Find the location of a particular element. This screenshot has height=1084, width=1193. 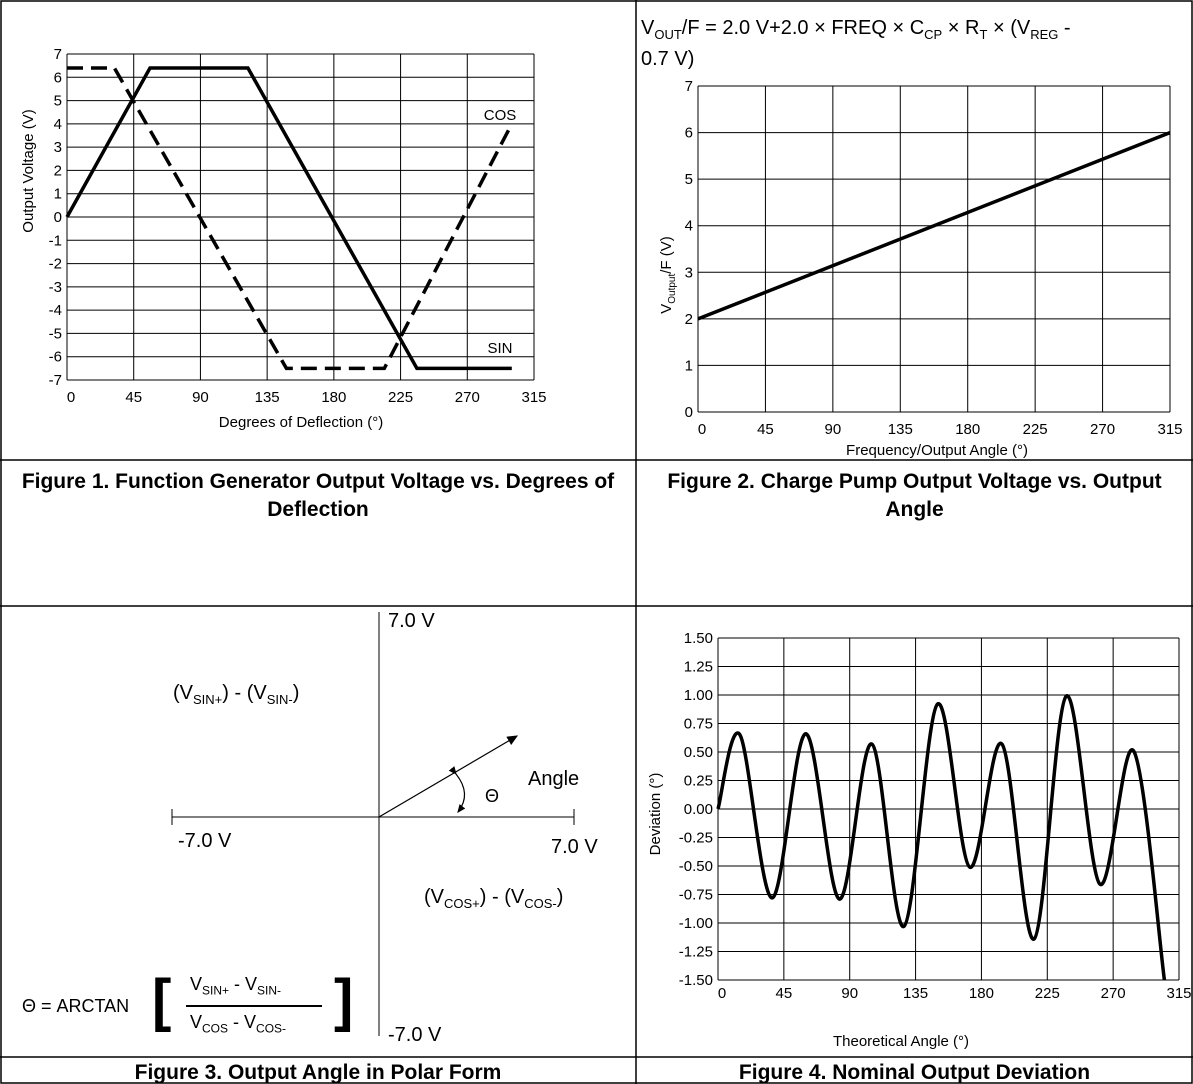

y-tick-label: 1.25 is located at coordinates (698, 667).